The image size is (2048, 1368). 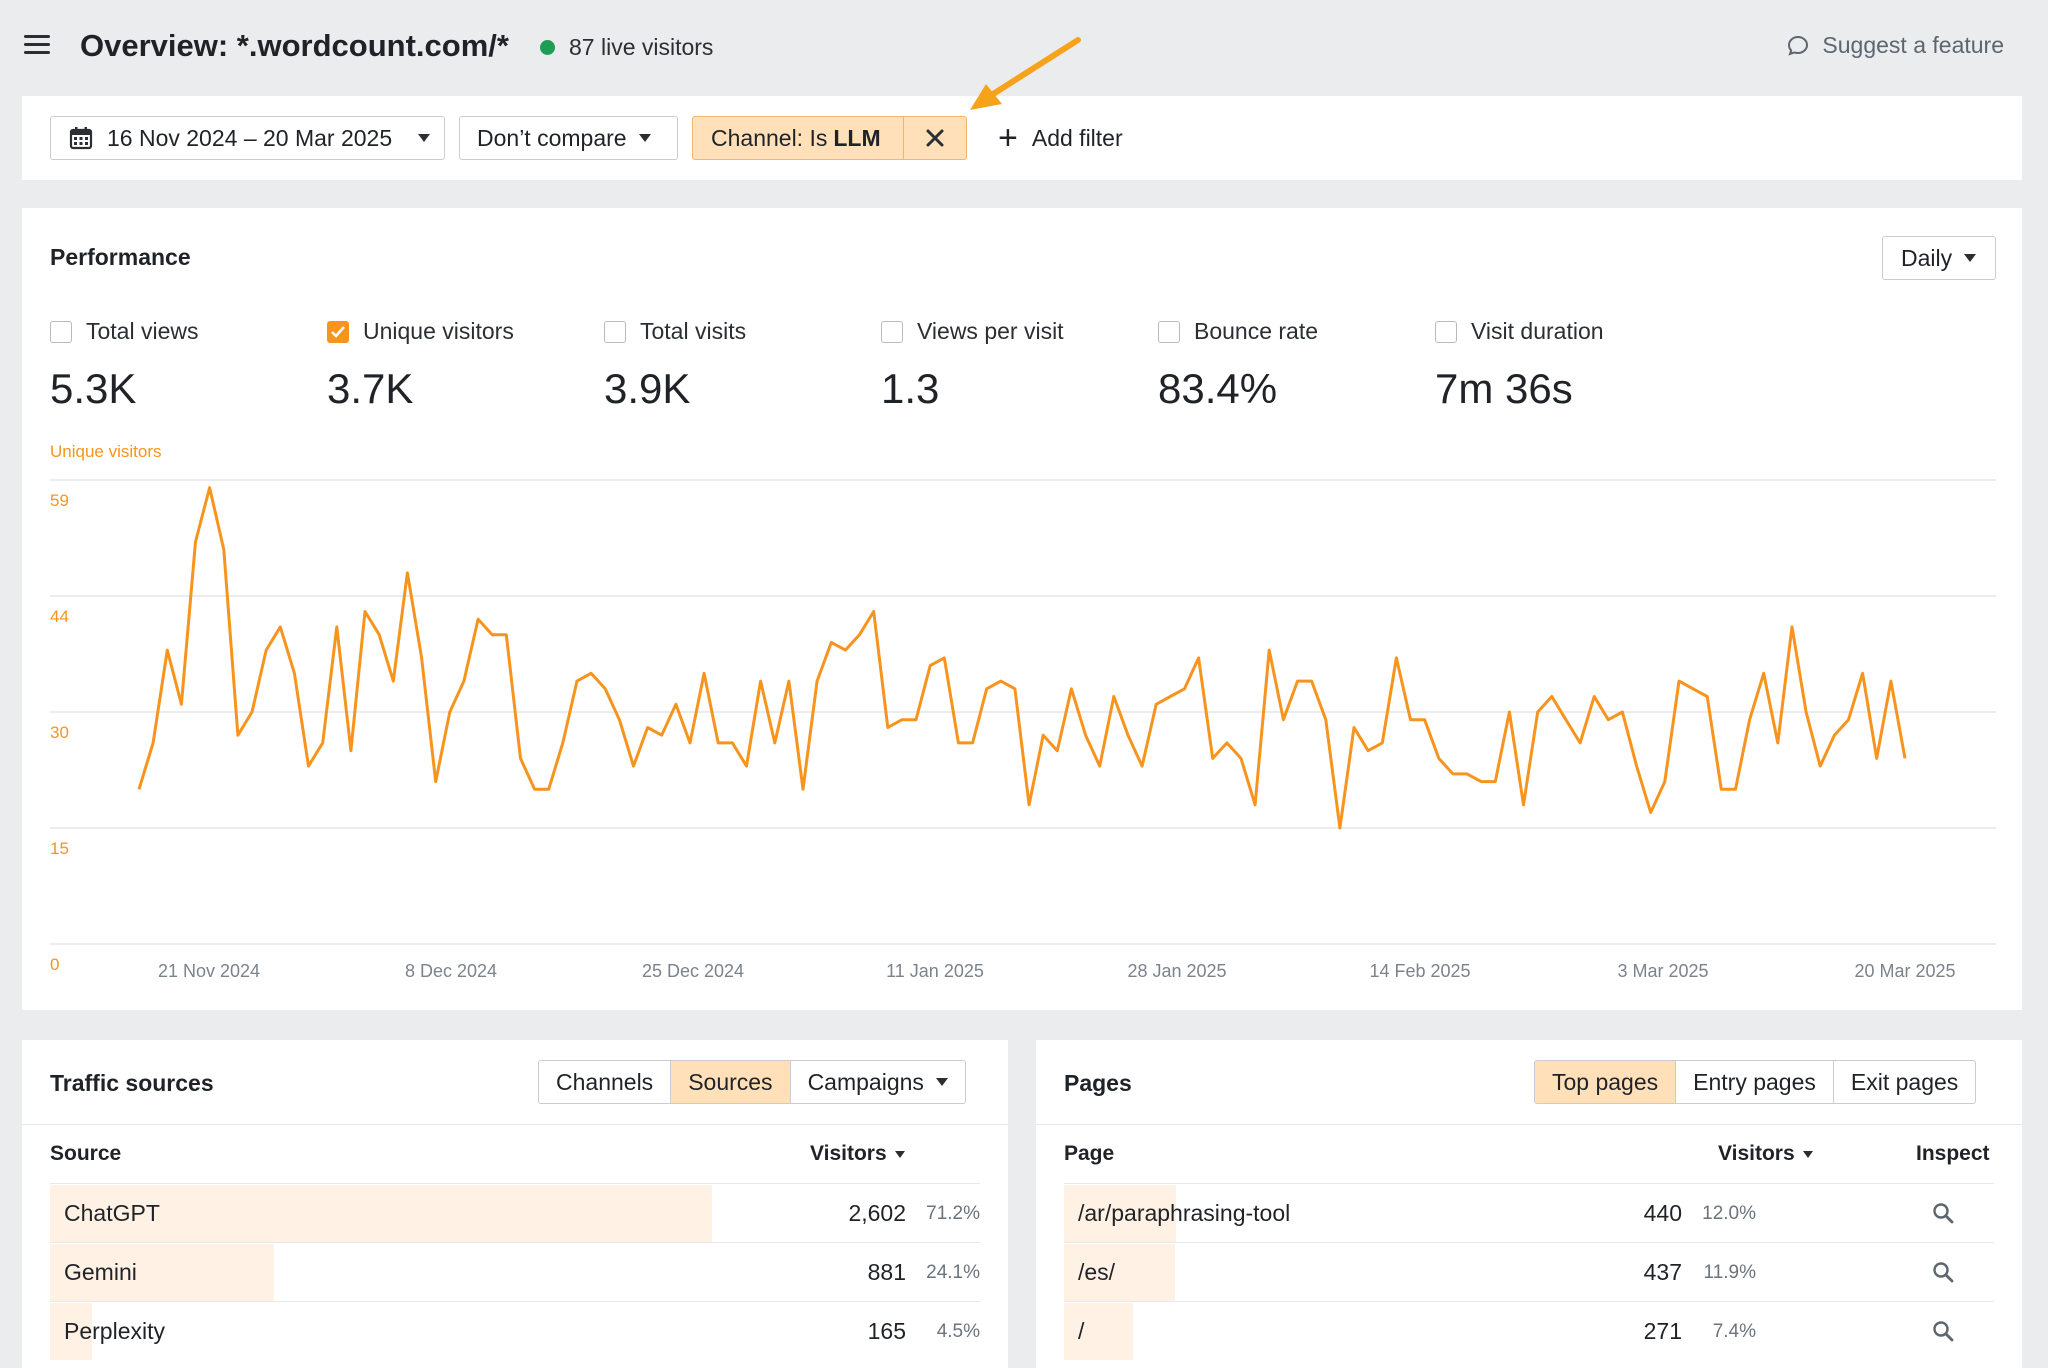 What do you see at coordinates (886, 1272) in the screenshot?
I see `visitor-count: 881` at bounding box center [886, 1272].